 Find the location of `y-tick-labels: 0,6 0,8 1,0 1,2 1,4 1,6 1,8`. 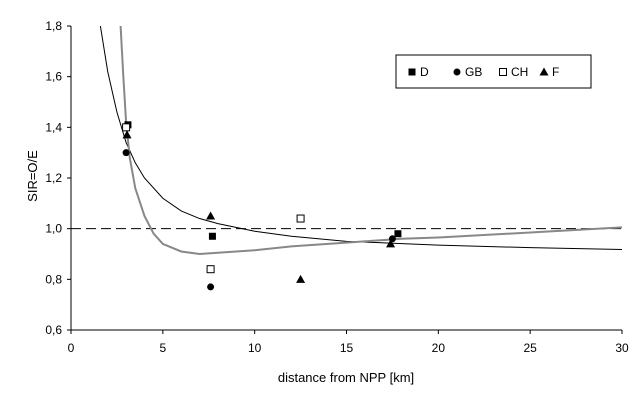

y-tick-labels: 0,6 0,8 1,0 1,2 1,4 1,6 1,8 is located at coordinates (53, 178).